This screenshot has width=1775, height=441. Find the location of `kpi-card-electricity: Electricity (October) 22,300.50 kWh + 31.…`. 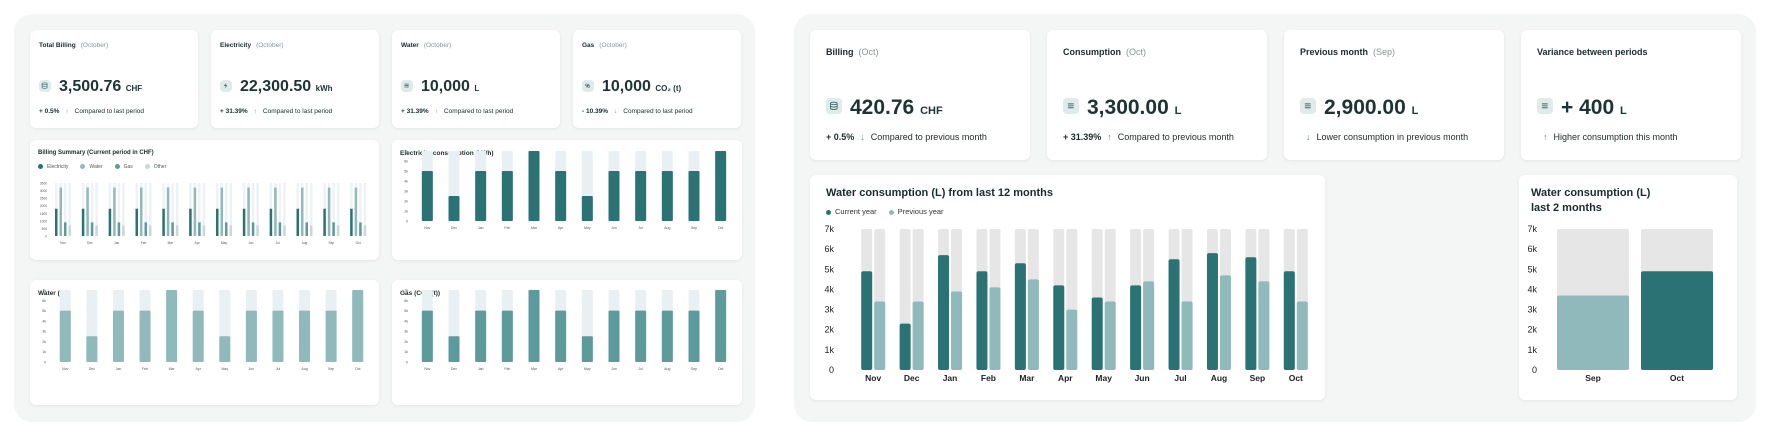

kpi-card-electricity: Electricity (October) 22,300.50 kWh + 31.… is located at coordinates (295, 79).